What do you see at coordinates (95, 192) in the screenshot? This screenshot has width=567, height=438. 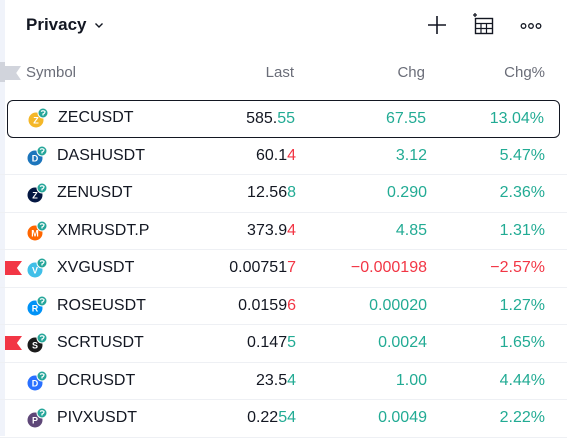 I see `symbol-label: ZENUSDT` at bounding box center [95, 192].